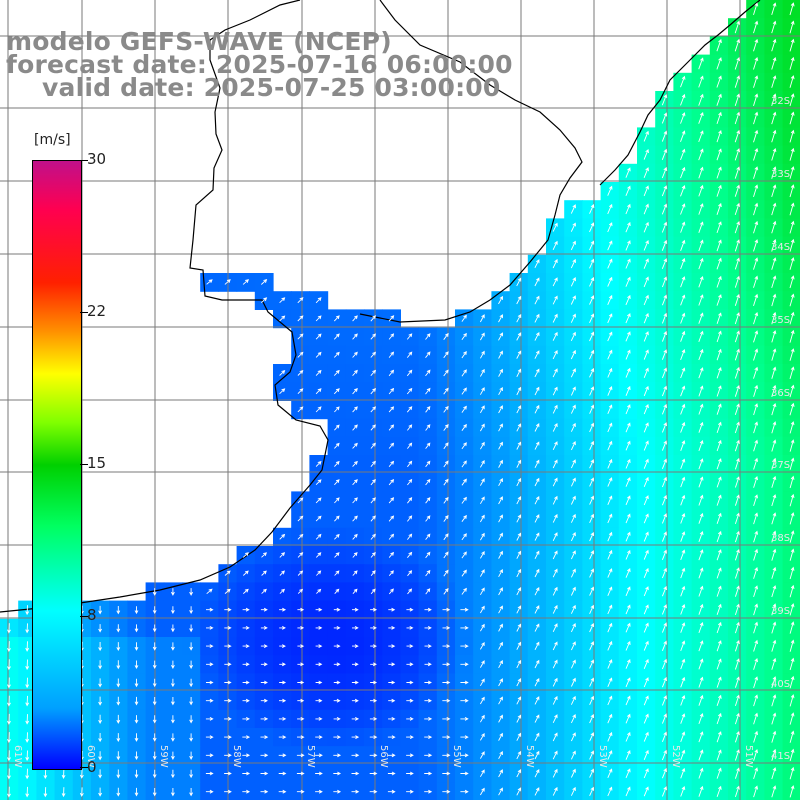 The width and height of the screenshot is (800, 800). What do you see at coordinates (199, 41) in the screenshot?
I see `title-model: modelo GEFS-WAVE (NCEP)` at bounding box center [199, 41].